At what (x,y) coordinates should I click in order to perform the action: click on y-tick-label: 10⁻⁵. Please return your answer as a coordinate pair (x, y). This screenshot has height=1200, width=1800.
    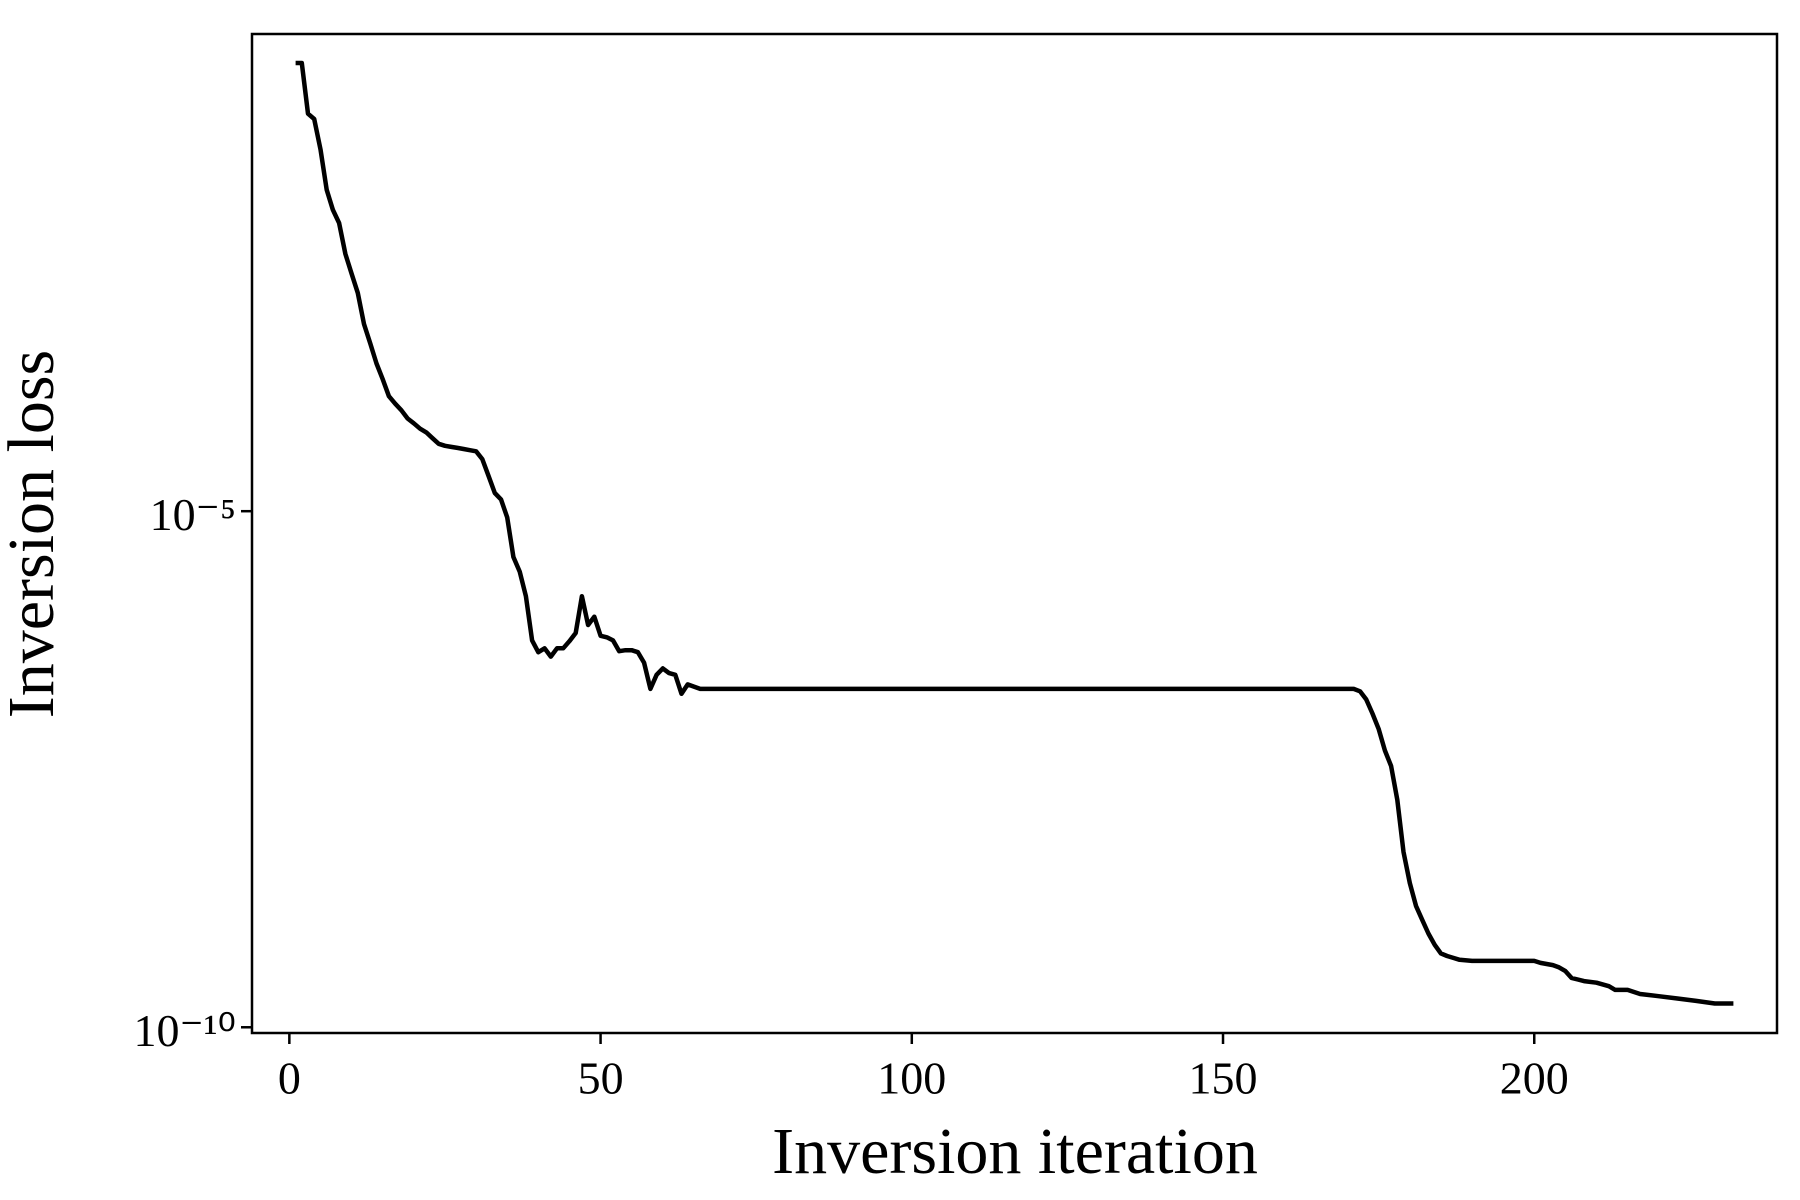
    Looking at the image, I should click on (193, 514).